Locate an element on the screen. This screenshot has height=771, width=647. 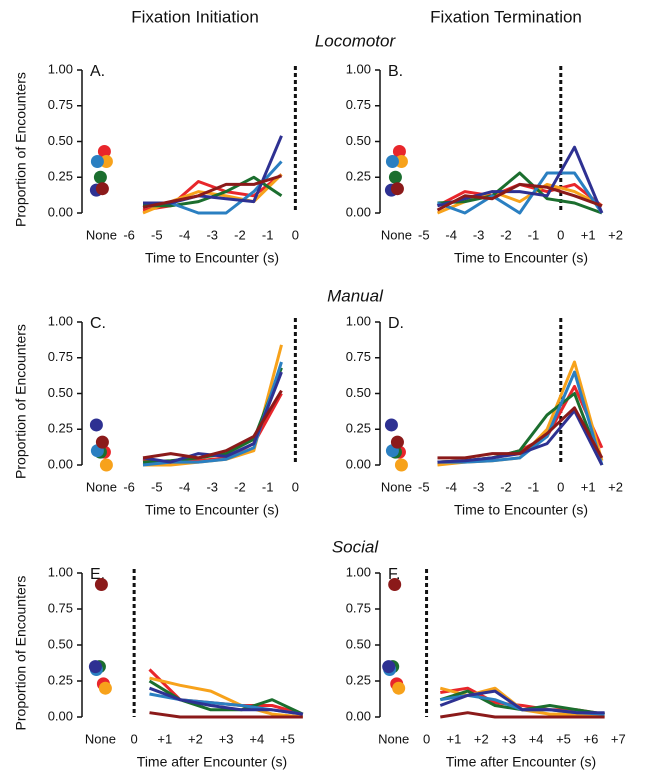
panel-label: D. is located at coordinates (396, 323).